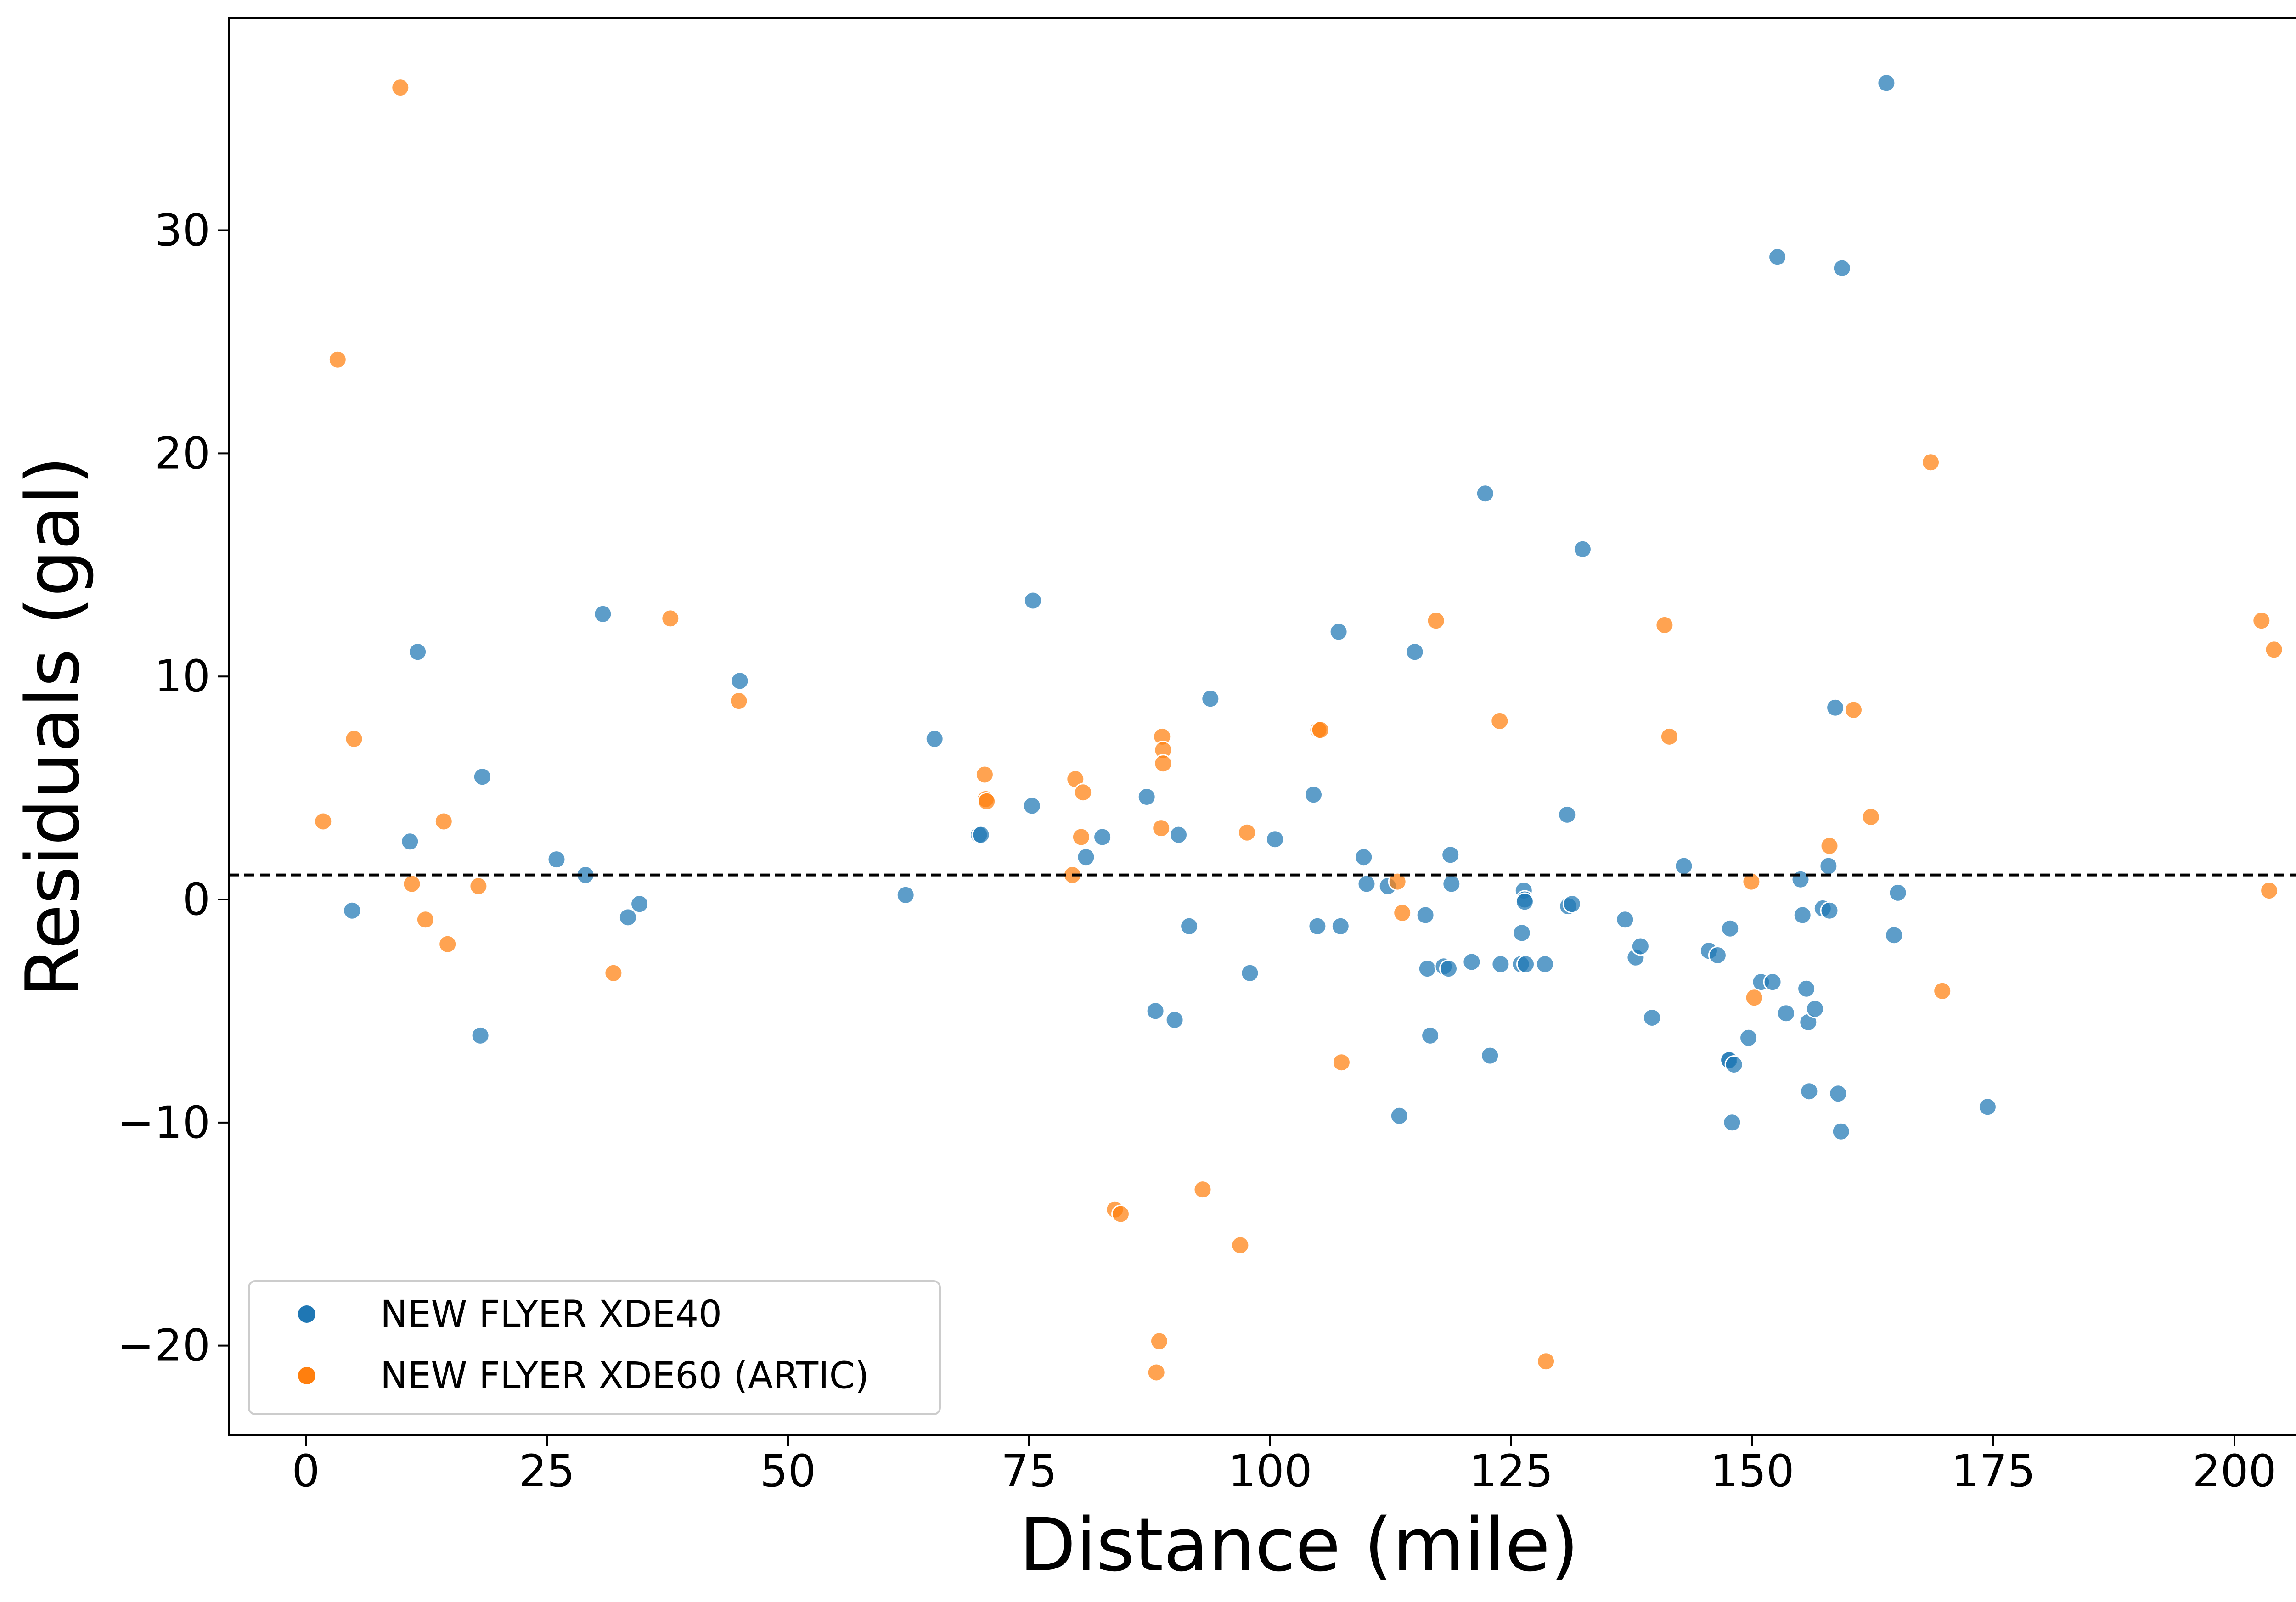  What do you see at coordinates (306, 1471) in the screenshot?
I see `x-tick-label-0: 0` at bounding box center [306, 1471].